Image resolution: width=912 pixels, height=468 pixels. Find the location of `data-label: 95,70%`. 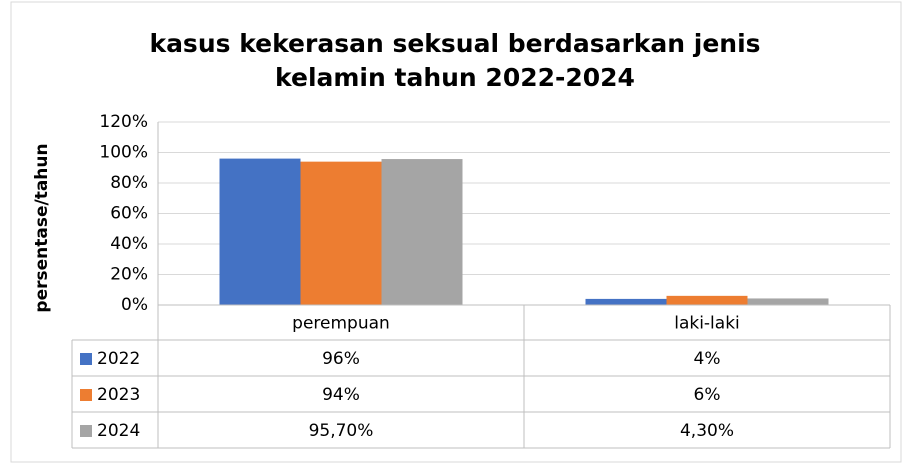

data-label: 95,70% is located at coordinates (341, 431).